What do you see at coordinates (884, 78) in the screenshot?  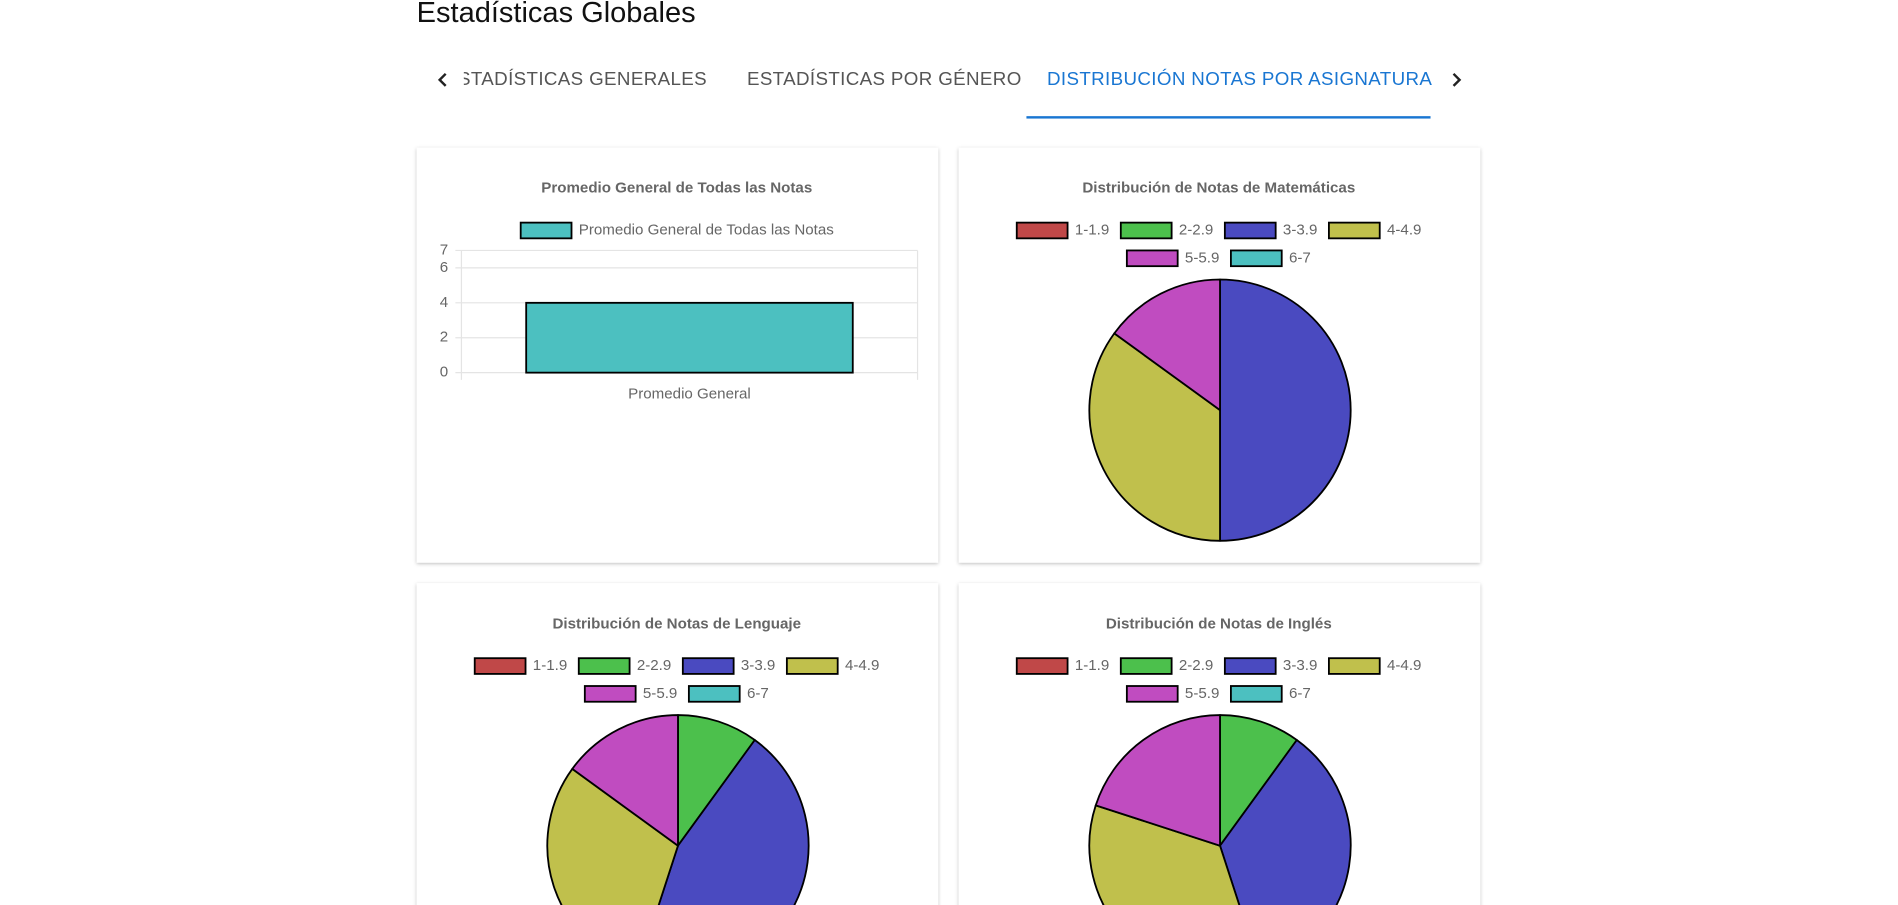 I see `tab: ESTADÍSTICAS POR GÉNERO` at bounding box center [884, 78].